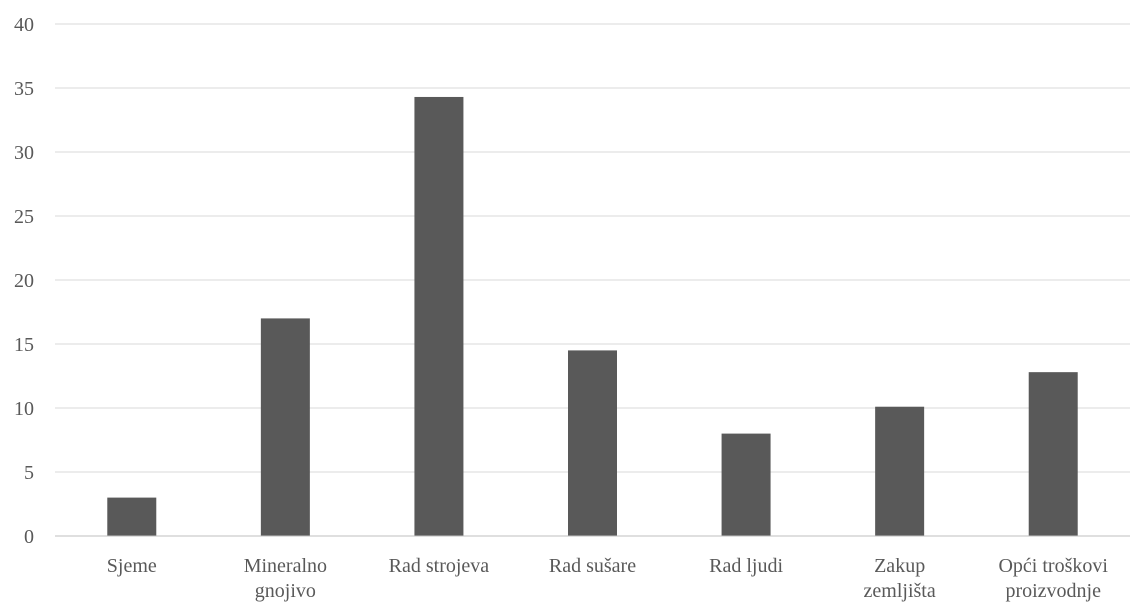  Describe the element at coordinates (24, 217) in the screenshot. I see `y-tick-label: 25` at that location.